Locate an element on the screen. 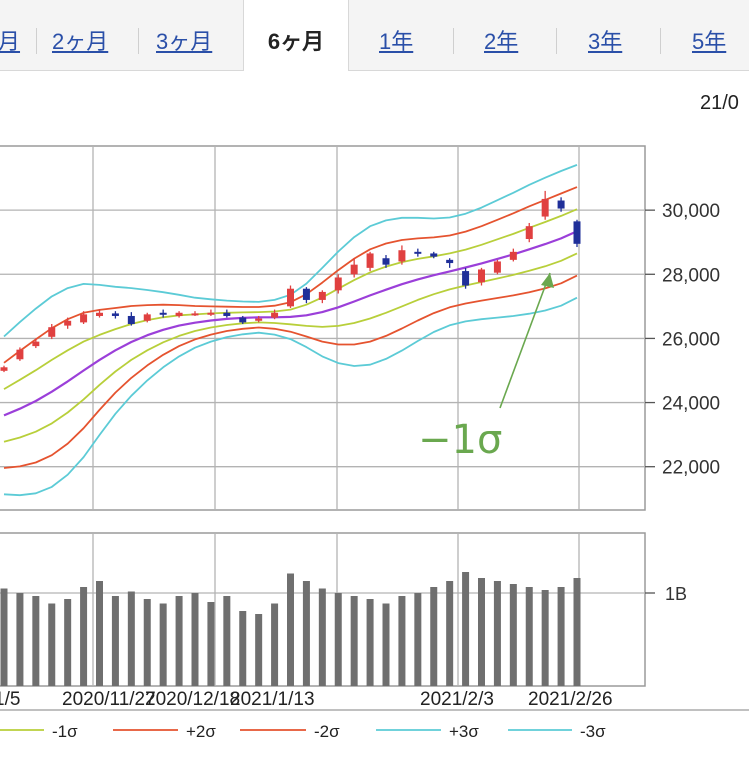 This screenshot has height=779, width=749. price-tick-label: 26,000 is located at coordinates (691, 339).